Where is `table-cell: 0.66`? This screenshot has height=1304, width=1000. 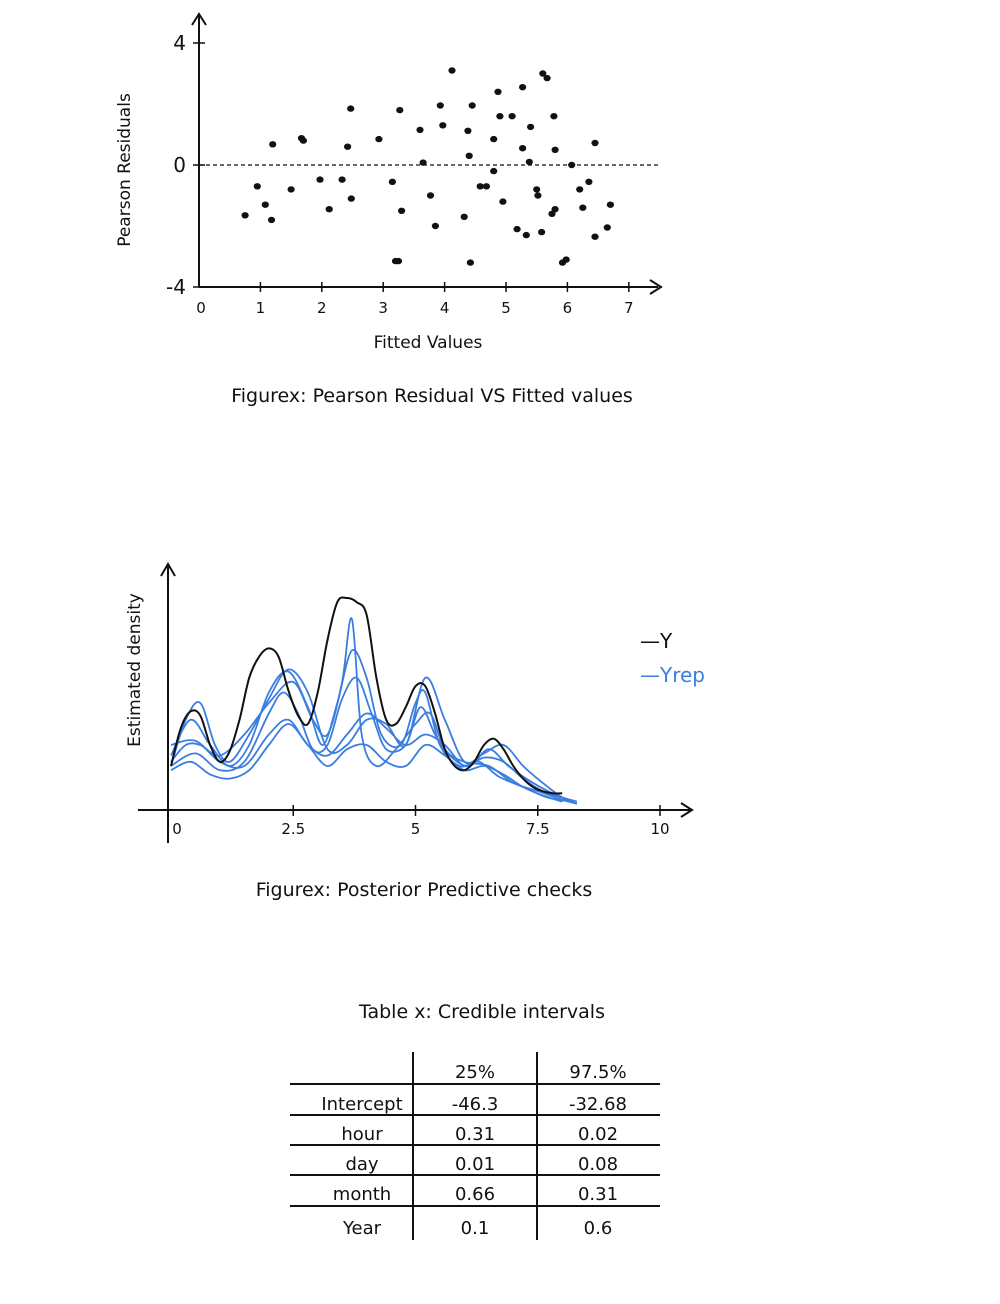 table-cell: 0.66 is located at coordinates (475, 1194).